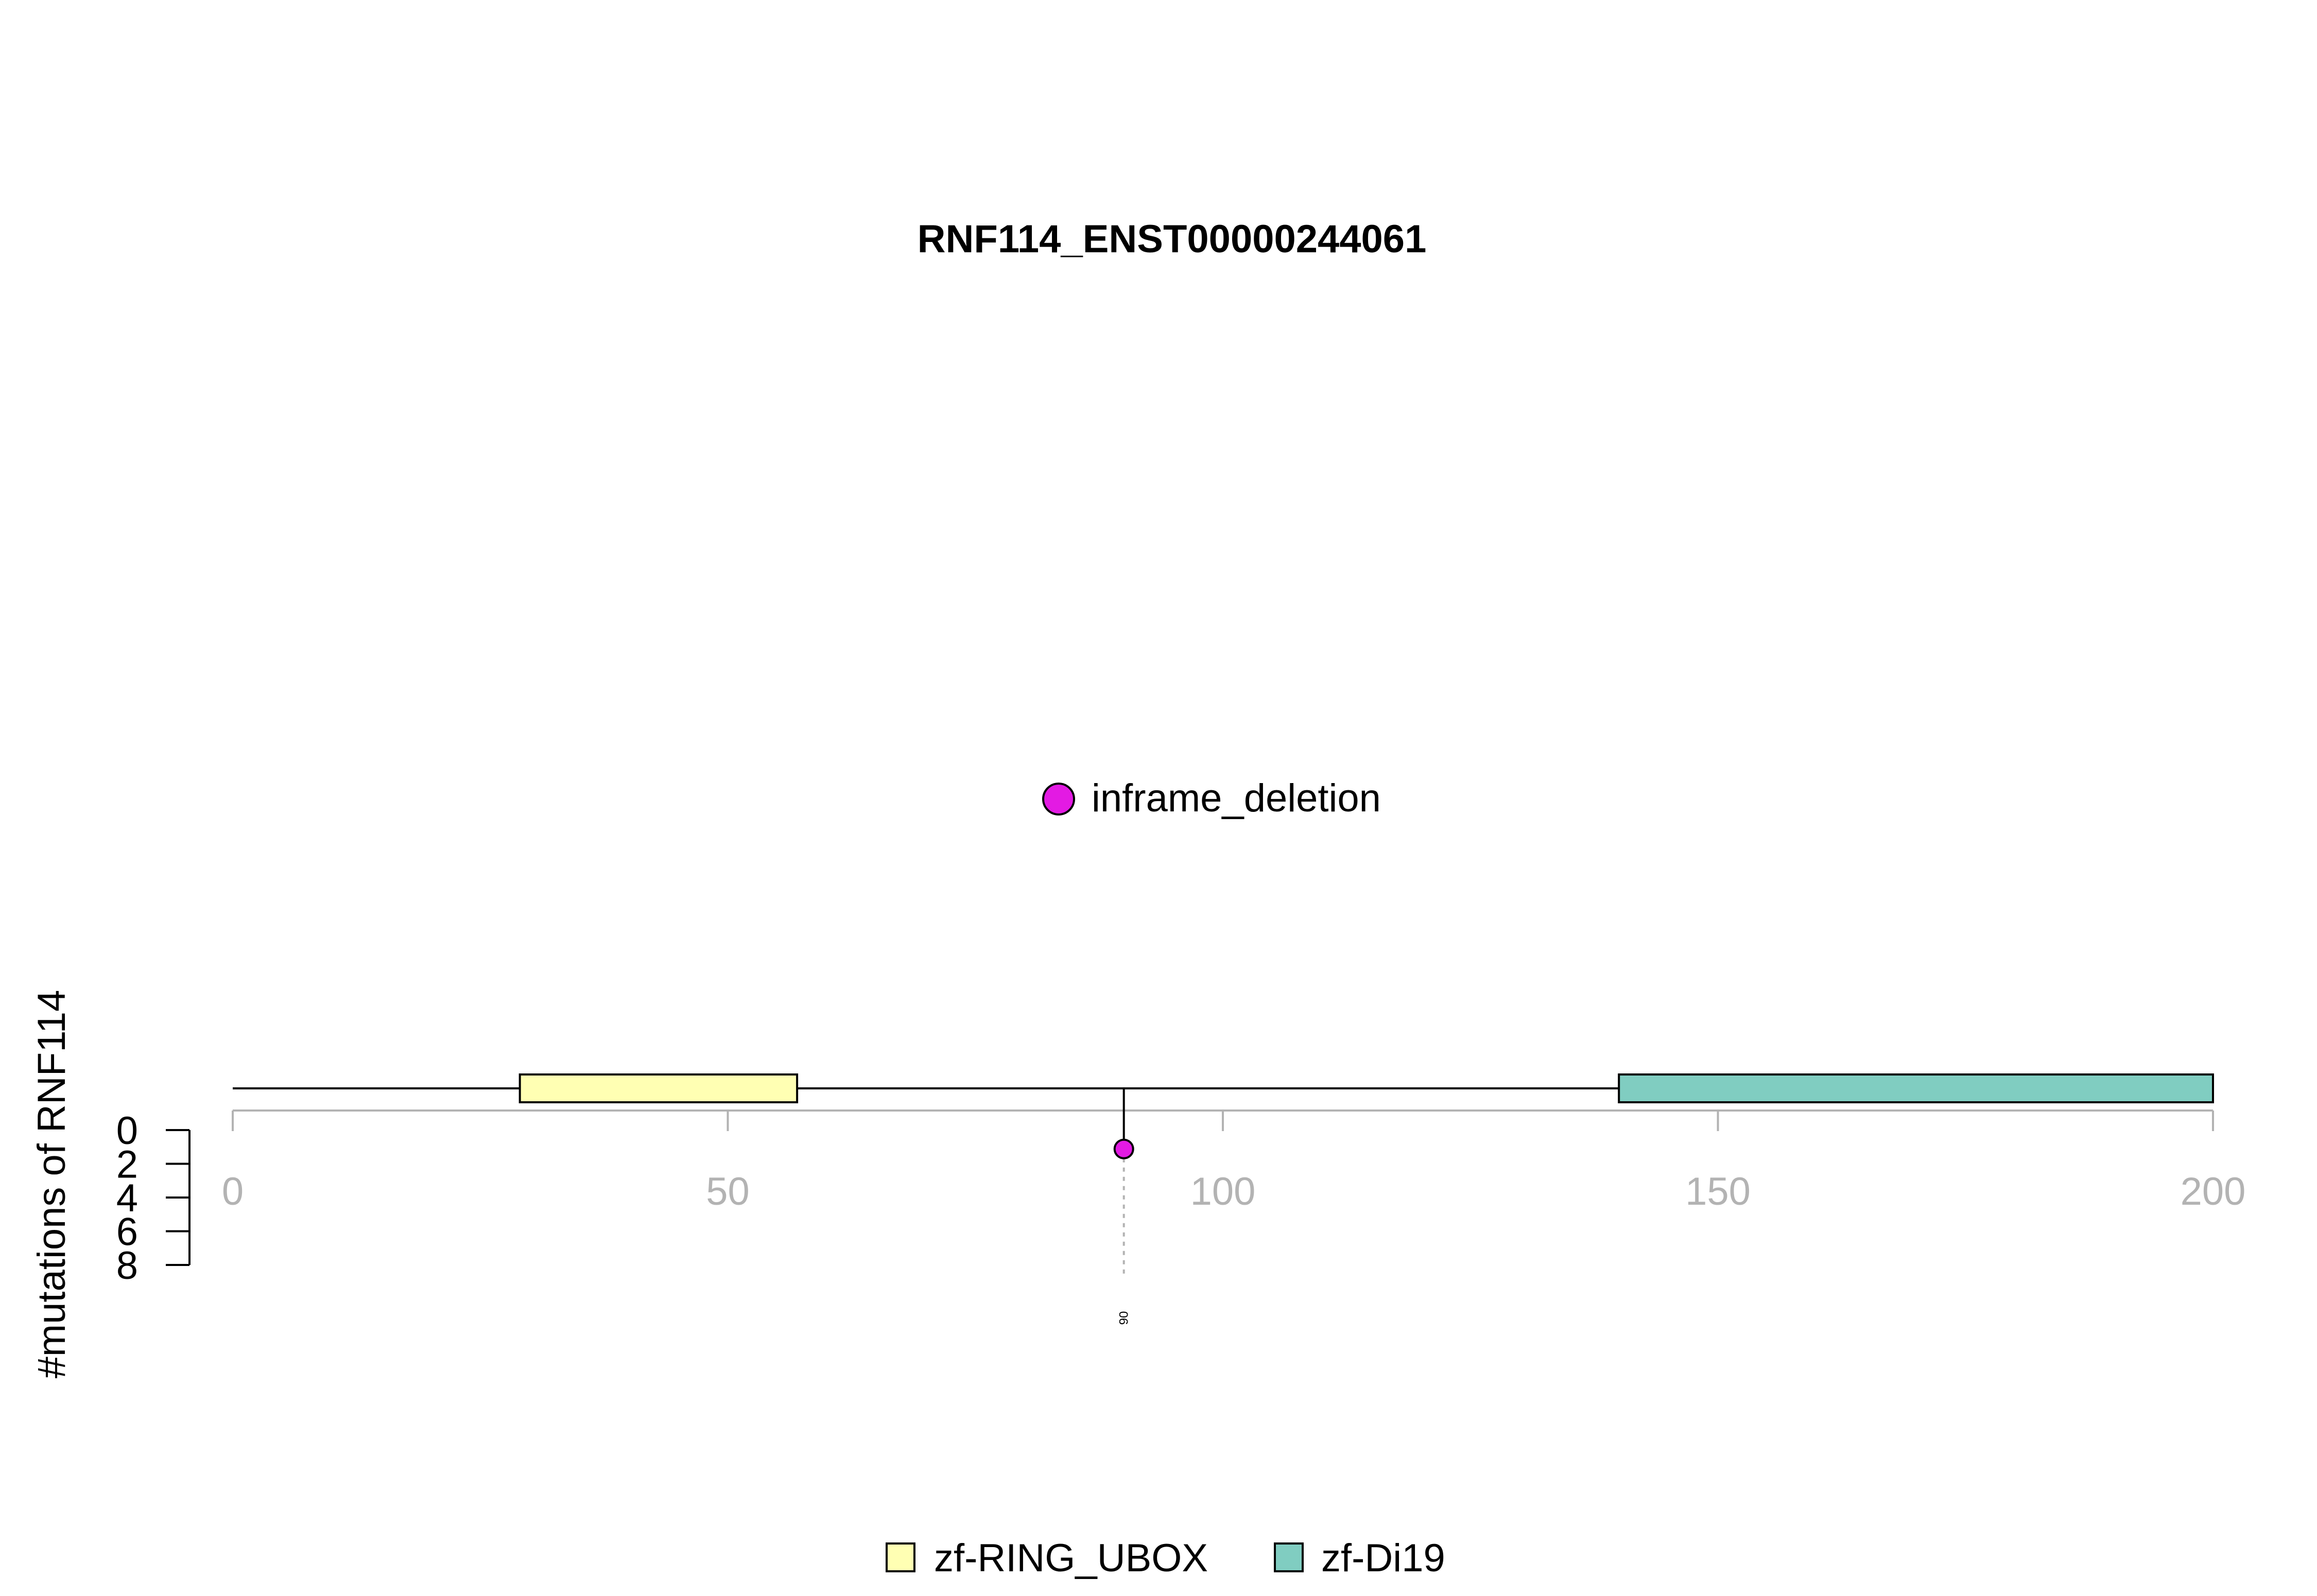 The width and height of the screenshot is (2317, 1596). Describe the element at coordinates (2213, 1191) in the screenshot. I see `x-tick-label: 200` at that location.